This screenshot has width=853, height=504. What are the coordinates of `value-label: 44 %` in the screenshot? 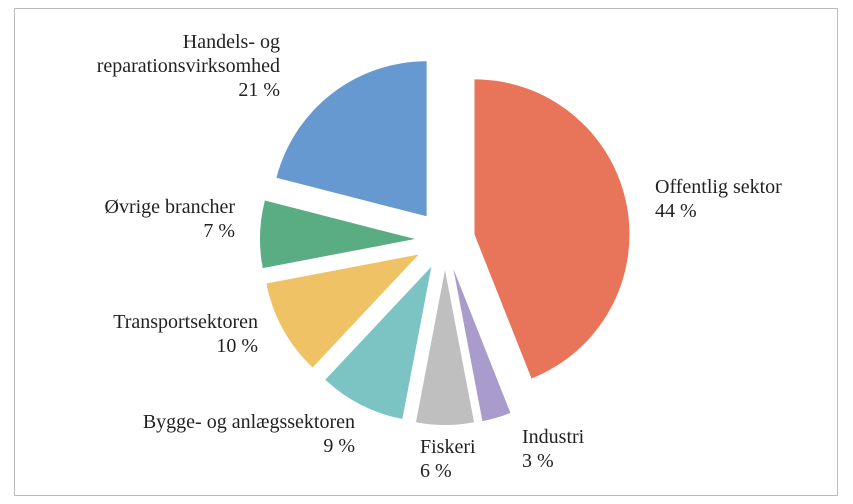 It's located at (676, 211).